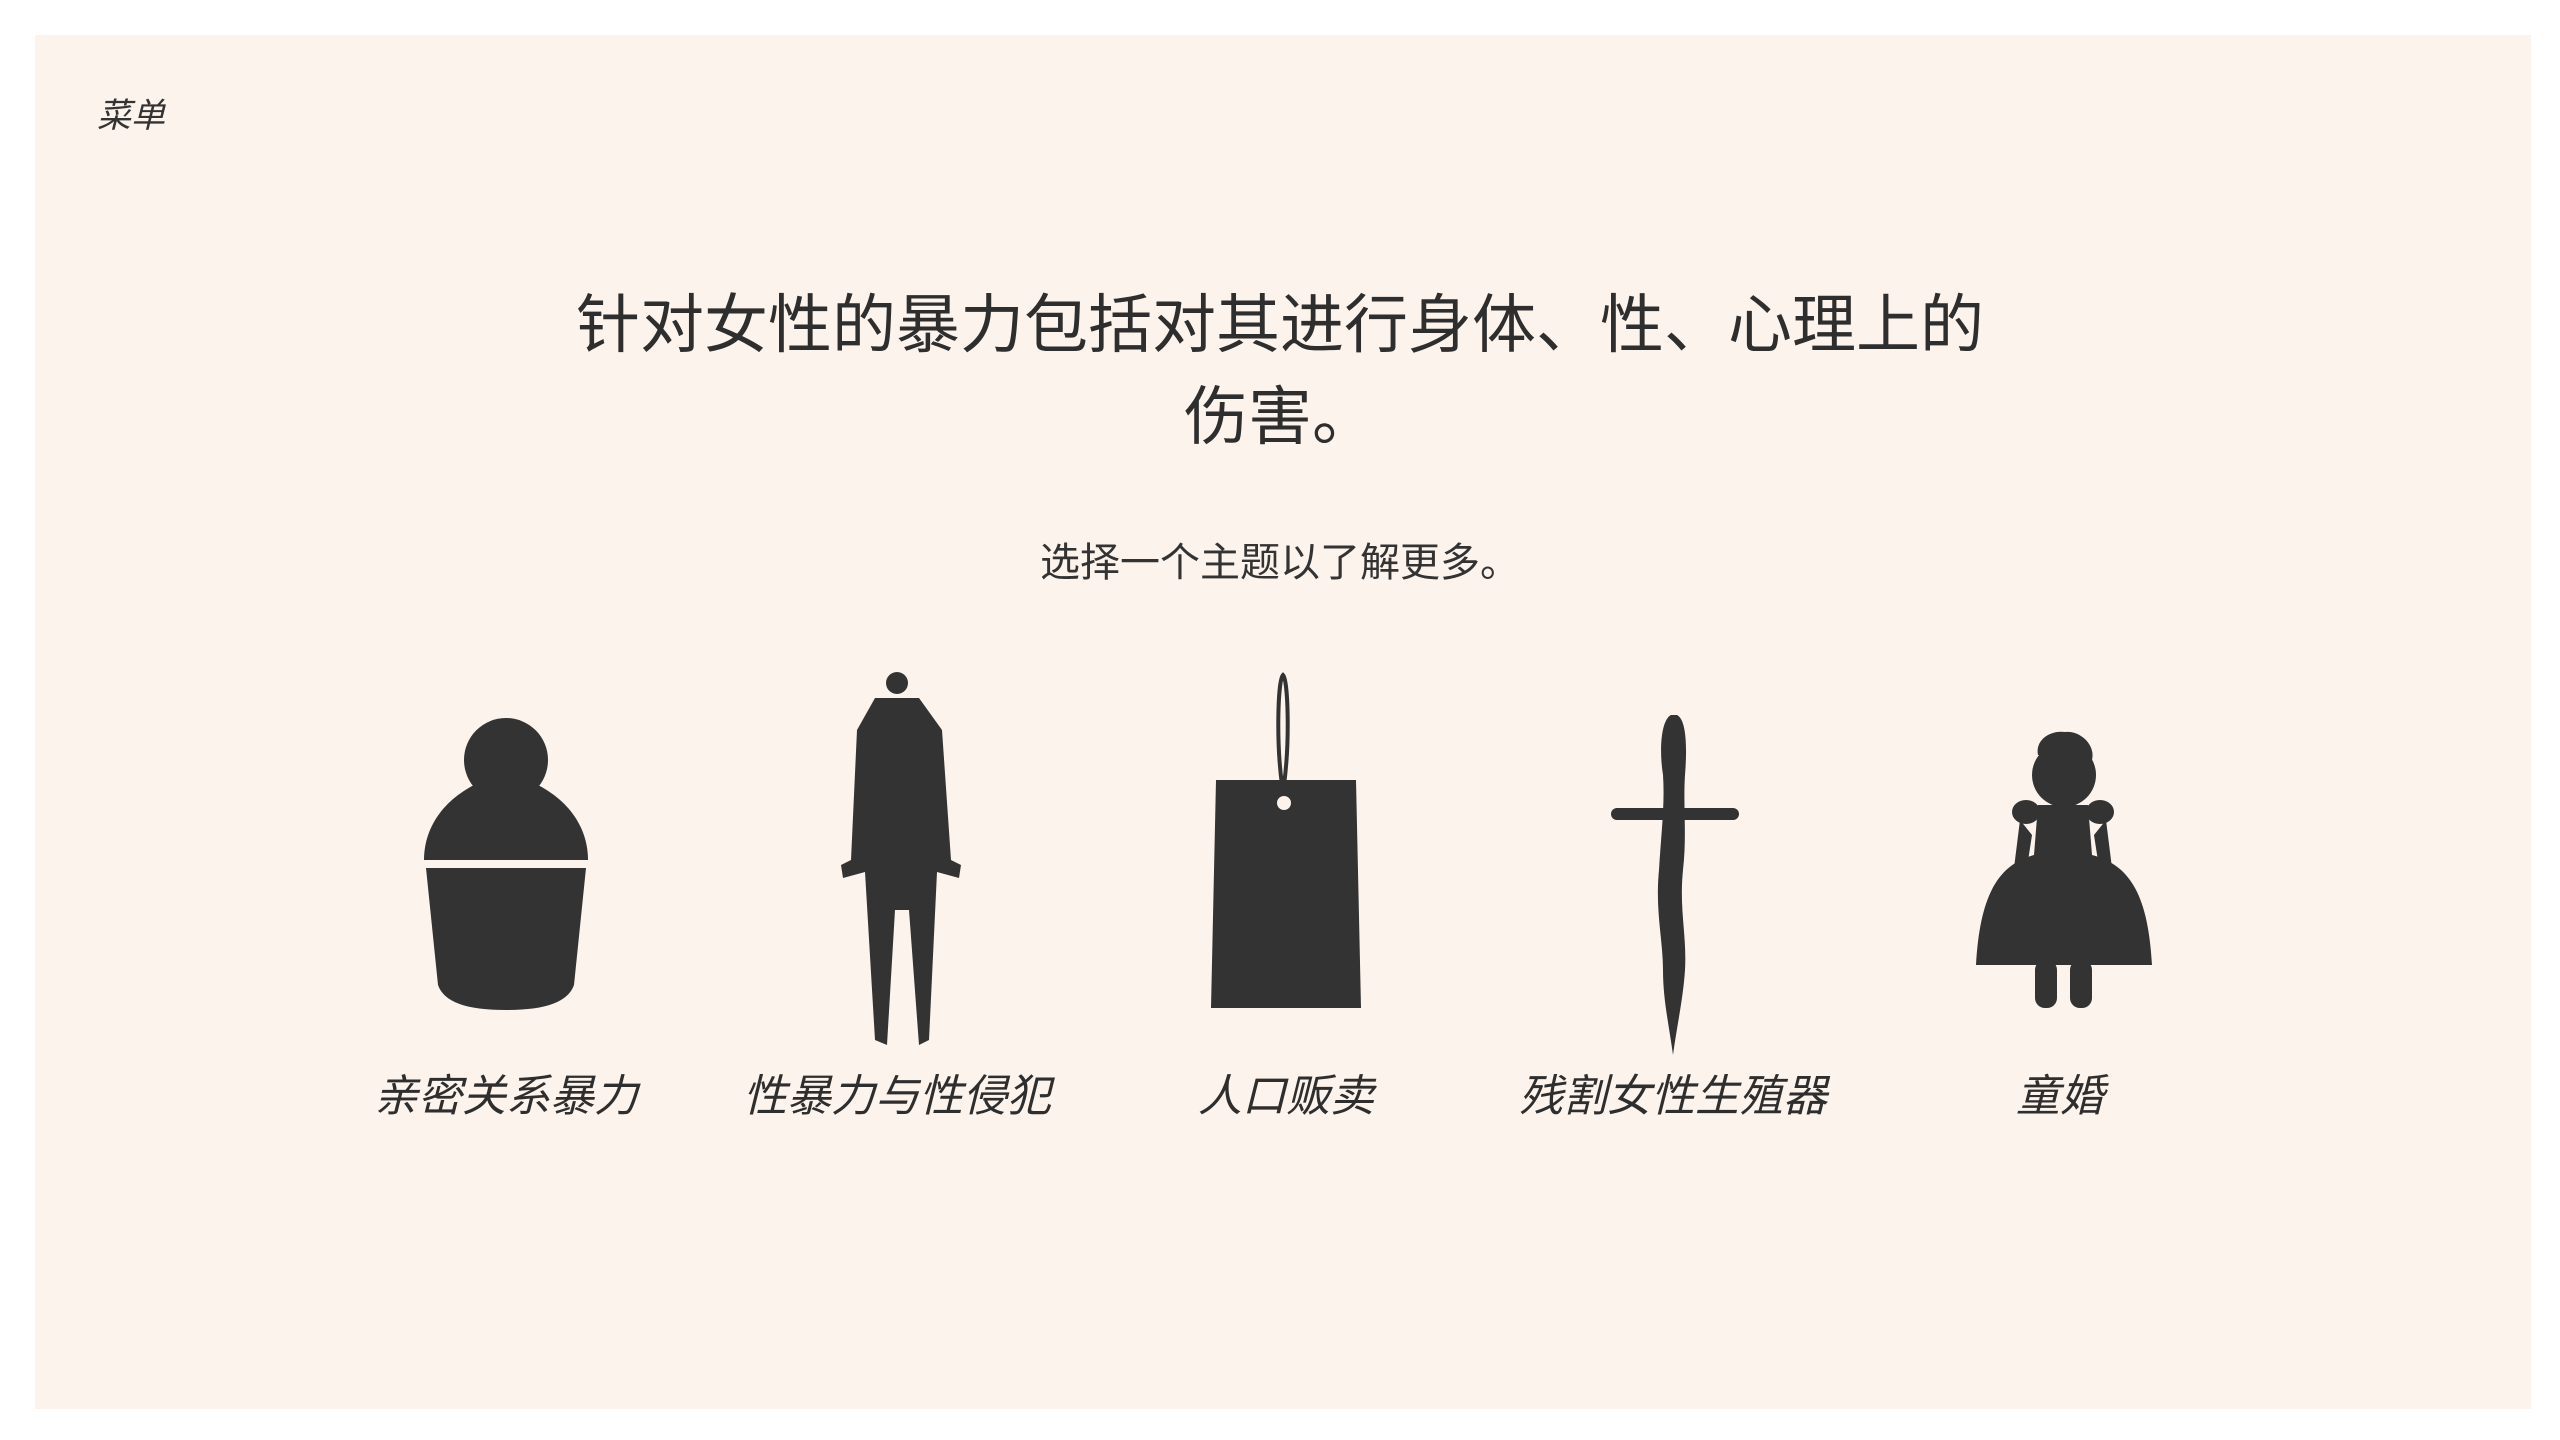  I want to click on vase-figure-icon, so click(506, 864).